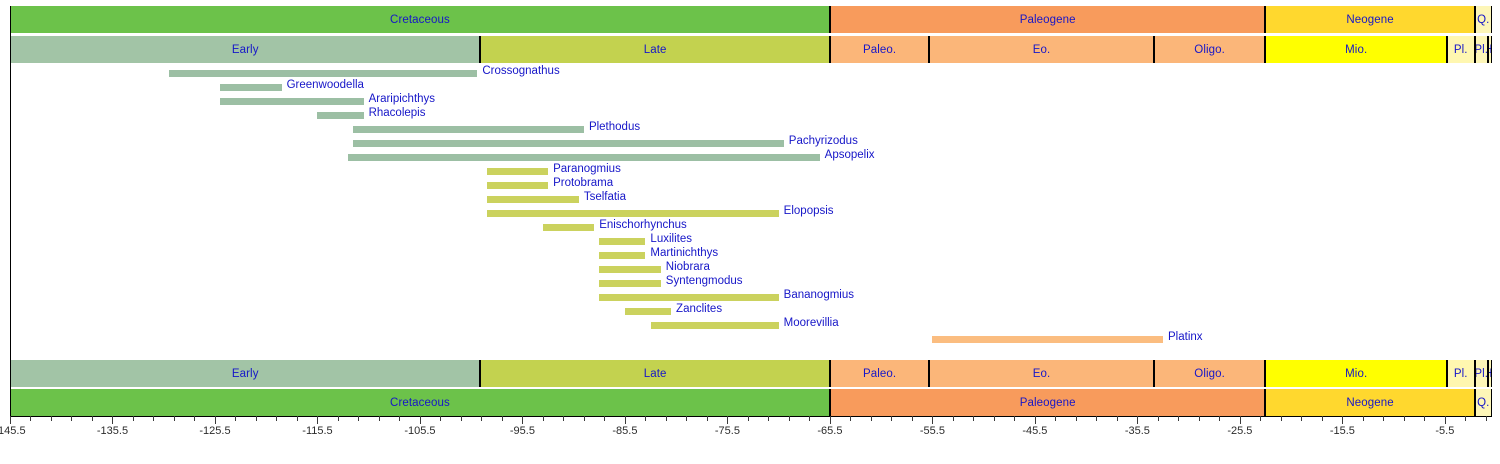 This screenshot has width=1500, height=464. Describe the element at coordinates (648, 311) in the screenshot. I see `range-bar-zanclites` at that location.